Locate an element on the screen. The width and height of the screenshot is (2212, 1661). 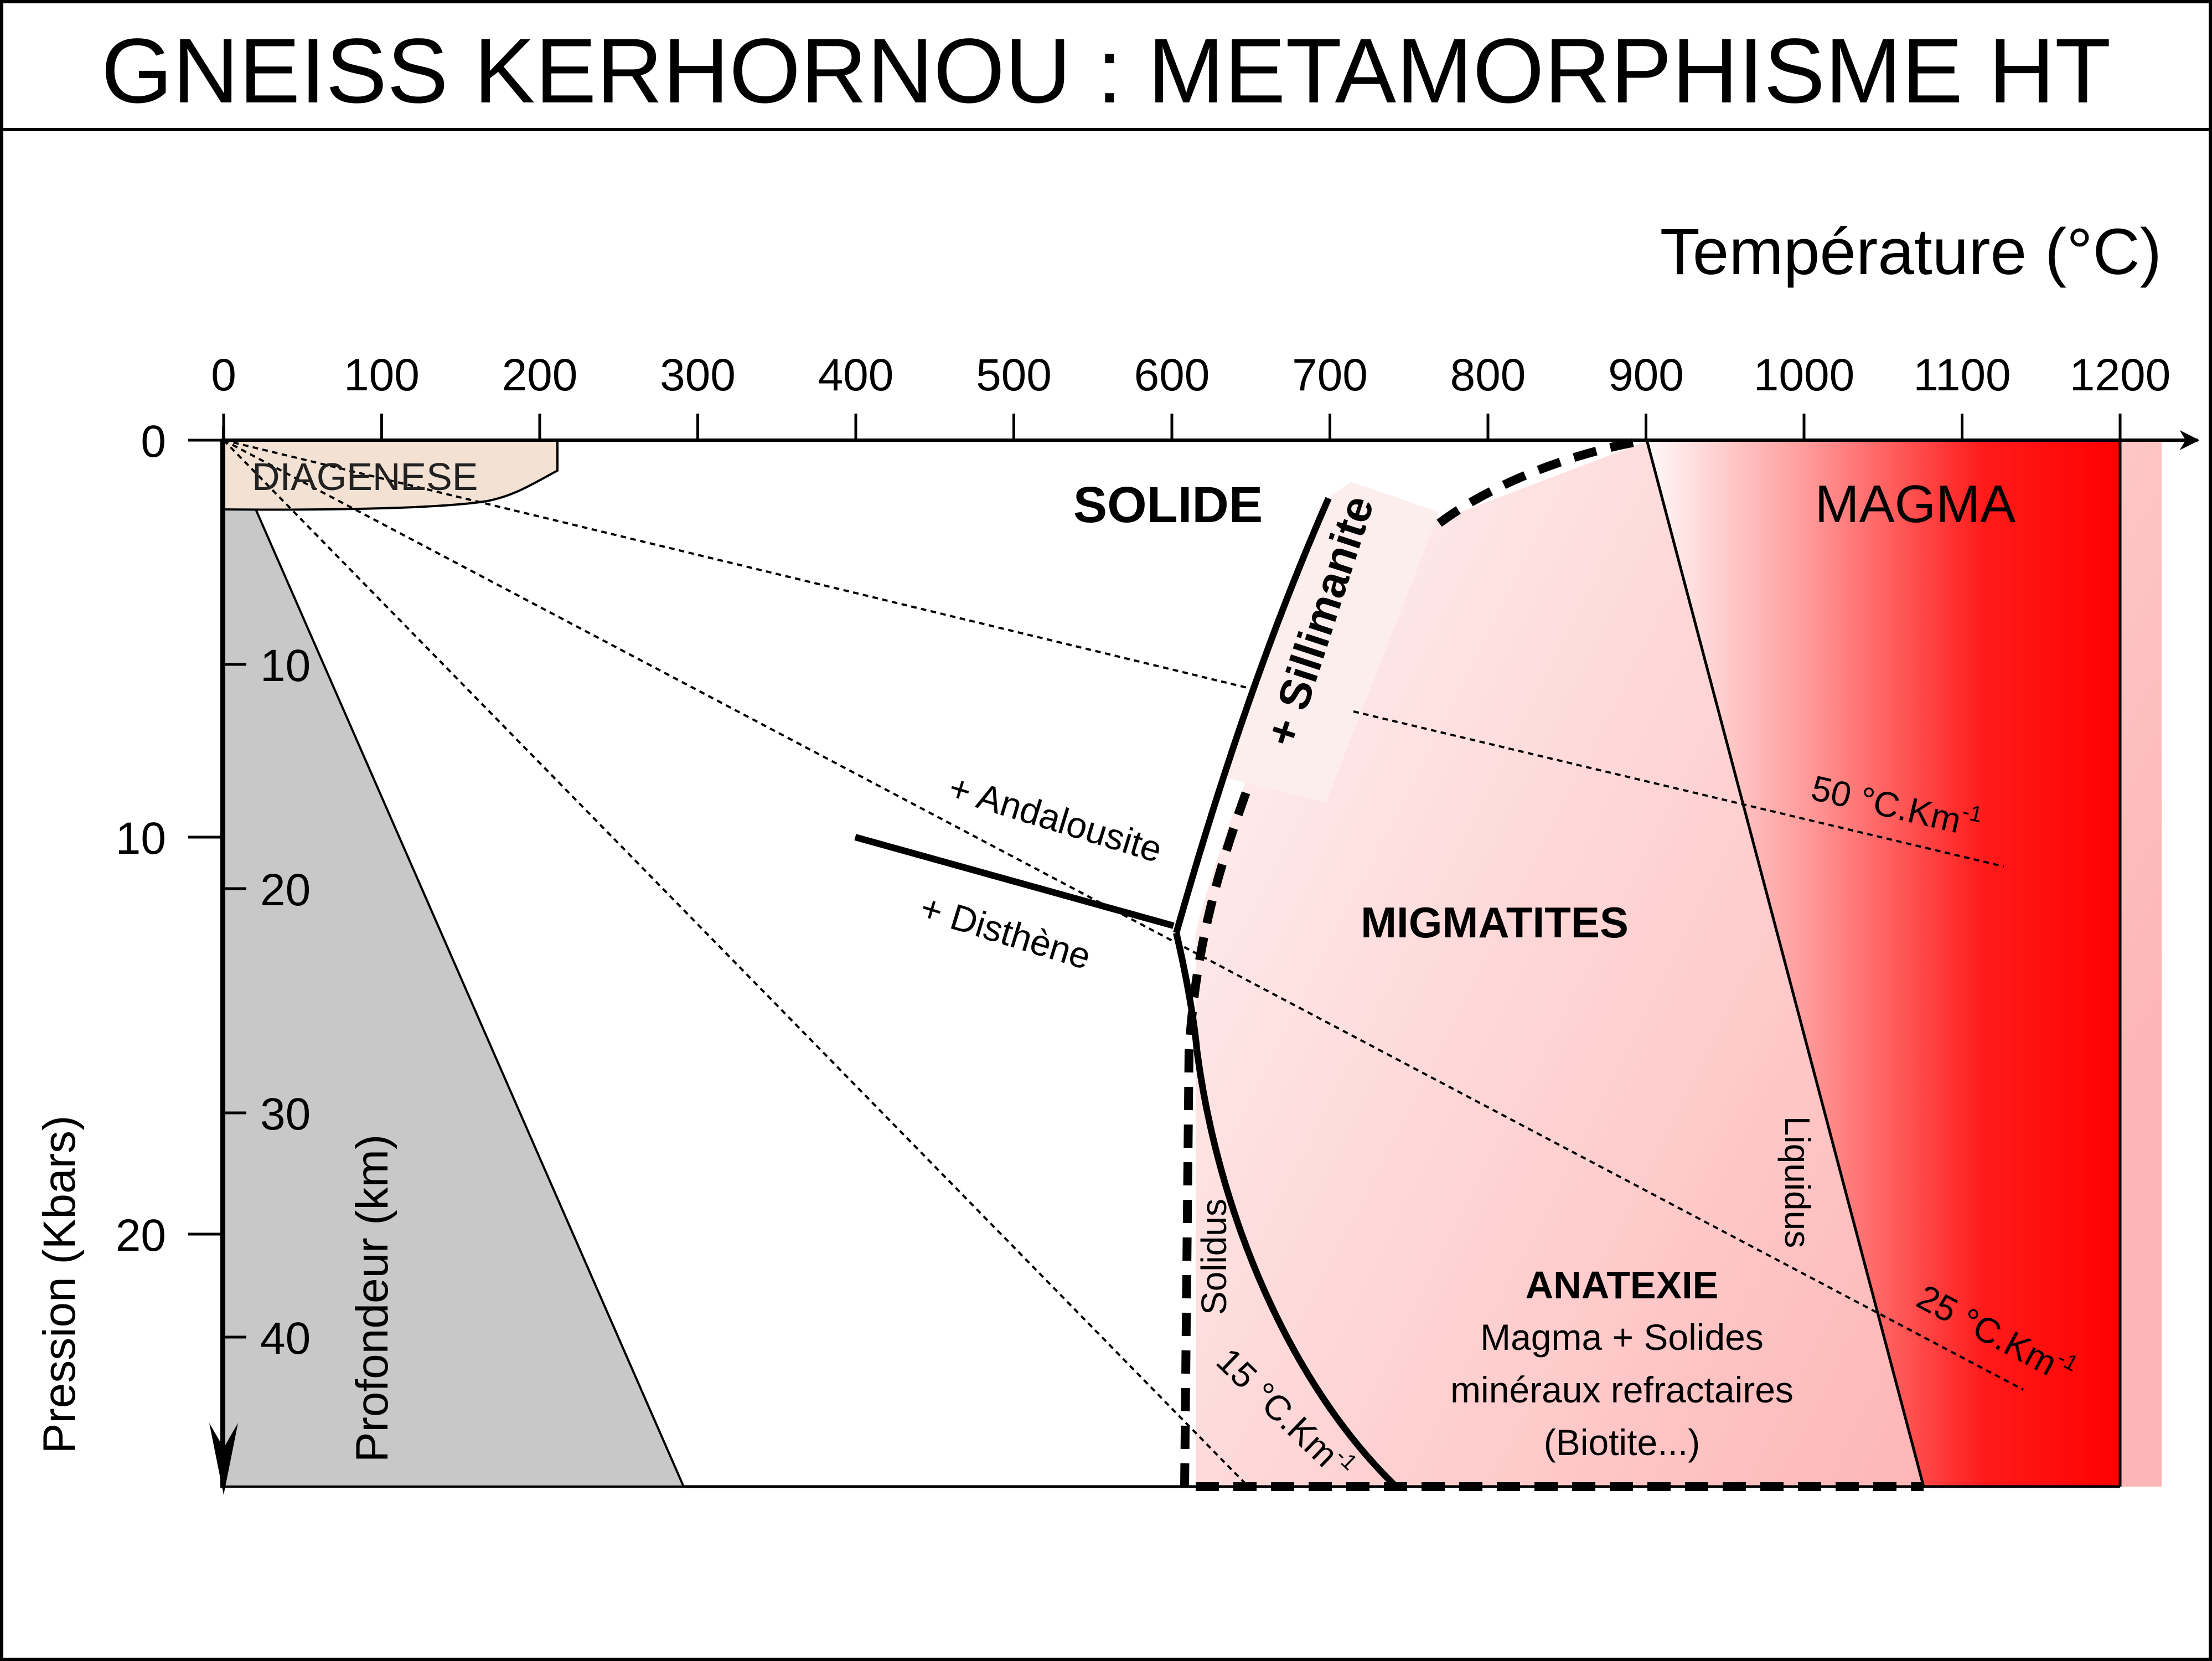
temperature-tick-label: 300 is located at coordinates (698, 375).